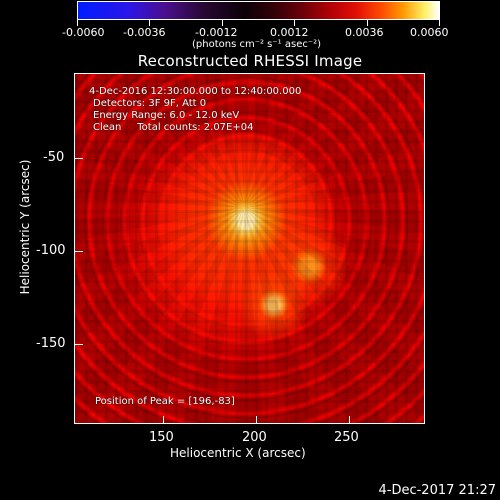 This screenshot has height=500, width=500. I want to click on colorbar-units: (photons cm⁻² s⁻¹ asec⁻²), so click(257, 44).